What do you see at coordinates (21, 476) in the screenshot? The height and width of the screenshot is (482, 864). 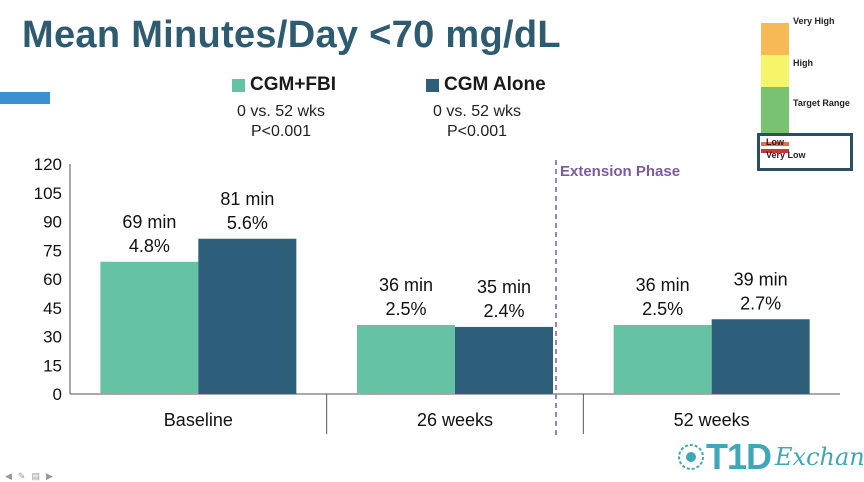 I see `pen-icon: ✎` at bounding box center [21, 476].